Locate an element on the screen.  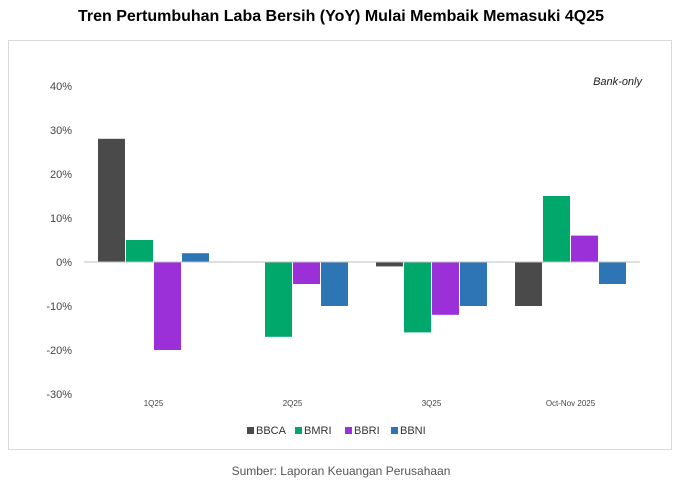
y-tick-label: -30% is located at coordinates (59, 395).